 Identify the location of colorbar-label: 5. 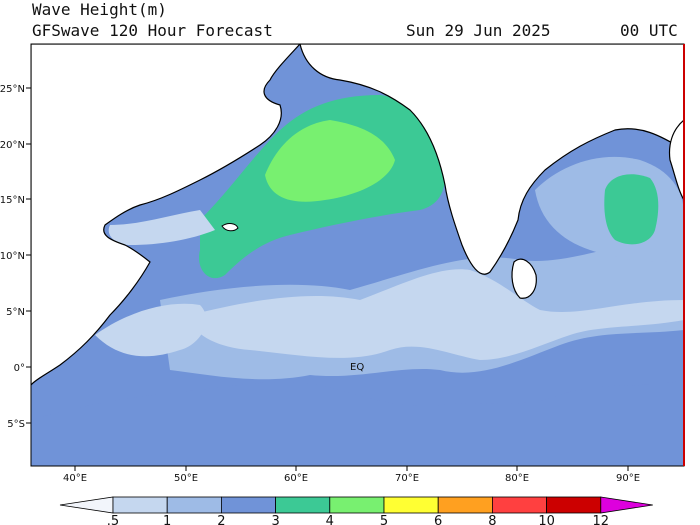
(384, 519).